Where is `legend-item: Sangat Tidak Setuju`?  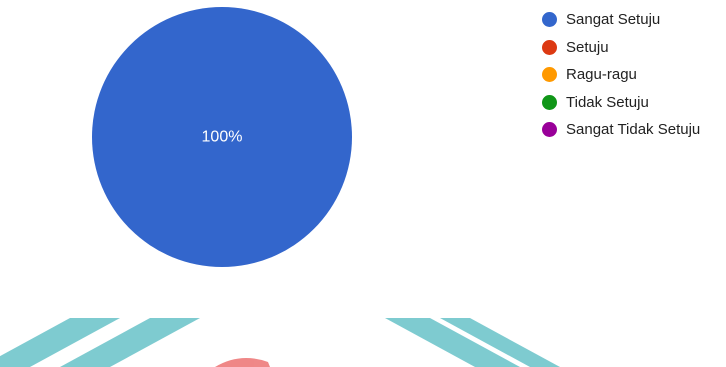
legend-item: Sangat Tidak Setuju is located at coordinates (621, 130).